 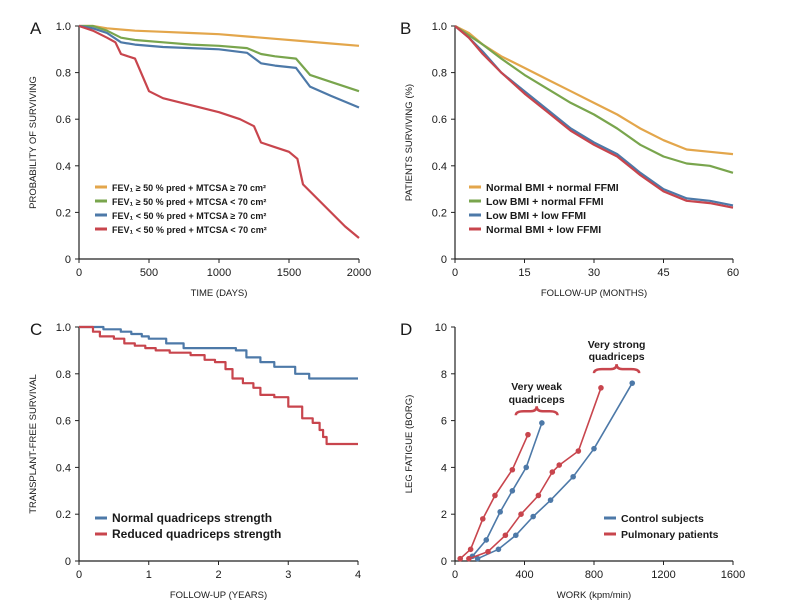 What do you see at coordinates (189, 188) in the screenshot?
I see `legend-label: FEV₁ ≥ 50 % pred + MTCSA ≥ 70 cm²` at bounding box center [189, 188].